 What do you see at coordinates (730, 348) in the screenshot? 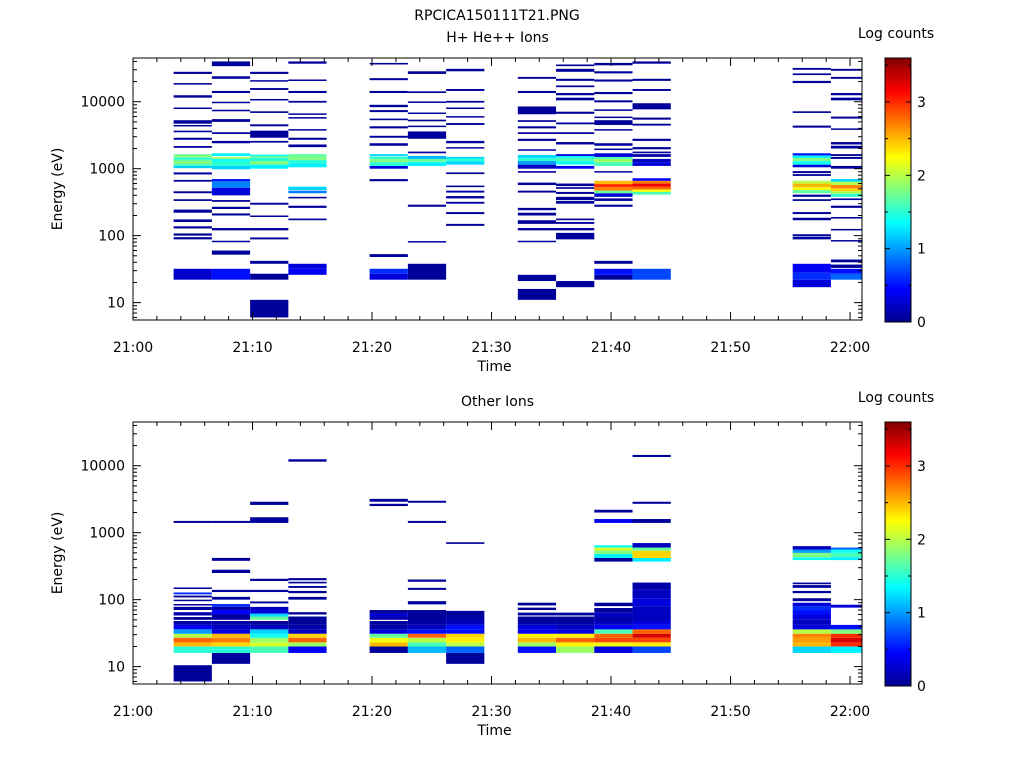
I see `x-tick-label: 21:50` at bounding box center [730, 348].